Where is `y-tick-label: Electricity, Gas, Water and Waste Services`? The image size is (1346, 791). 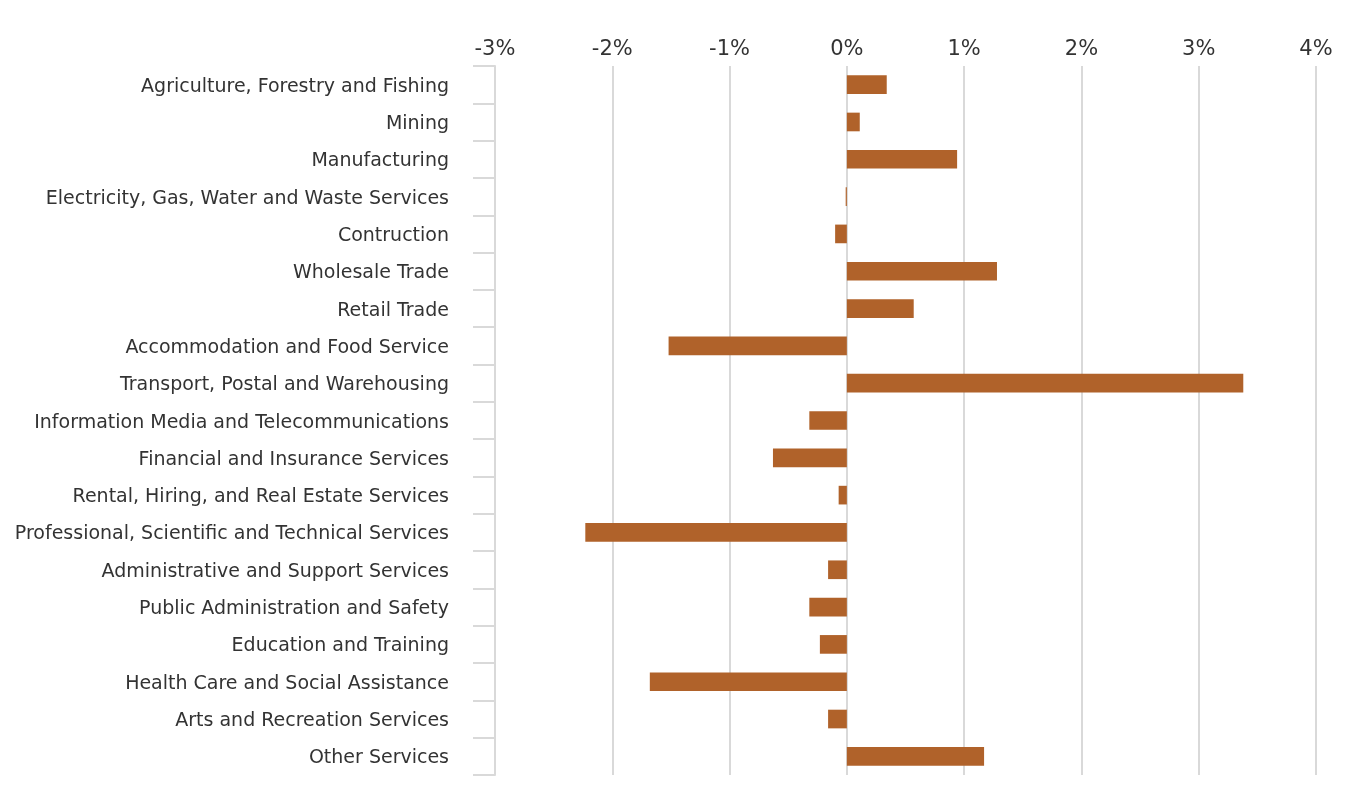 y-tick-label: Electricity, Gas, Water and Waste Services is located at coordinates (247, 196).